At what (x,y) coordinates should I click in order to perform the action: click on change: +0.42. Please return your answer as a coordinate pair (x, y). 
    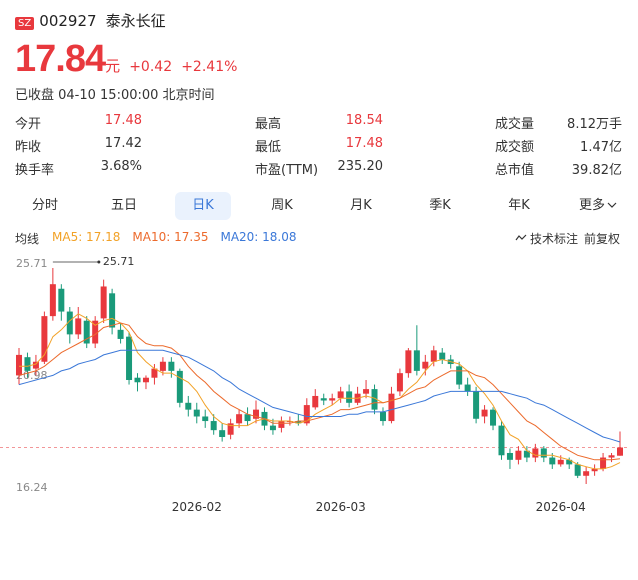
    Looking at the image, I should click on (151, 67).